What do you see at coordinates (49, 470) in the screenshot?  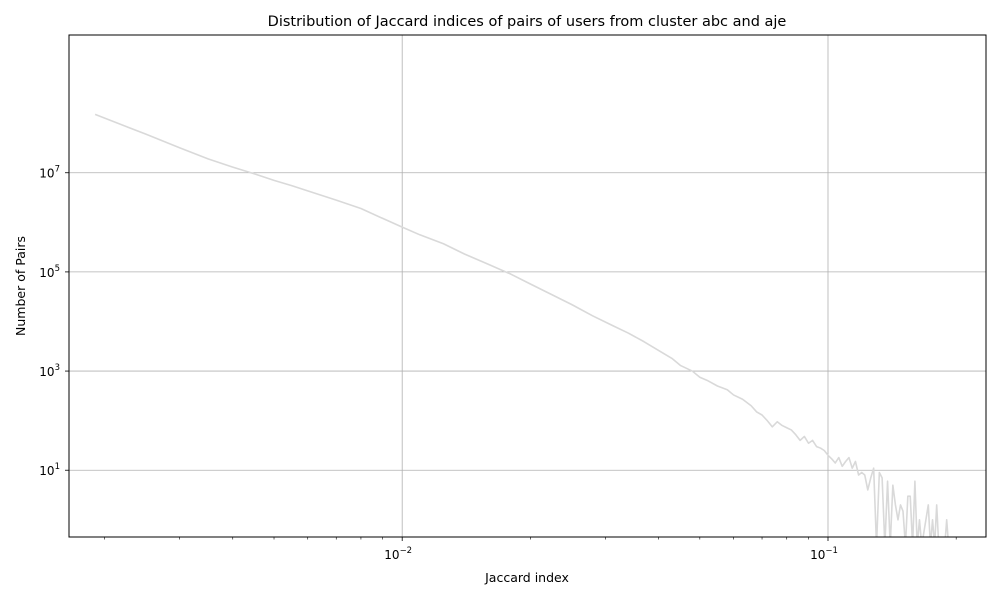 I see `y-tick-label: 10¹` at bounding box center [49, 470].